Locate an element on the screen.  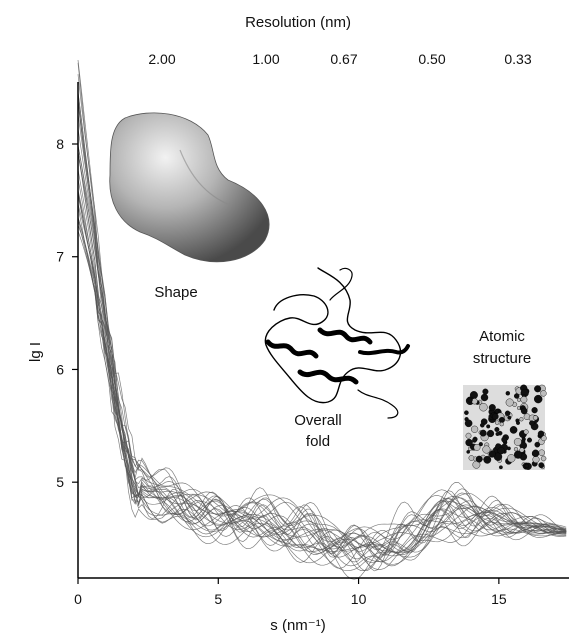
x-tick-label: 0 is located at coordinates (78, 599).